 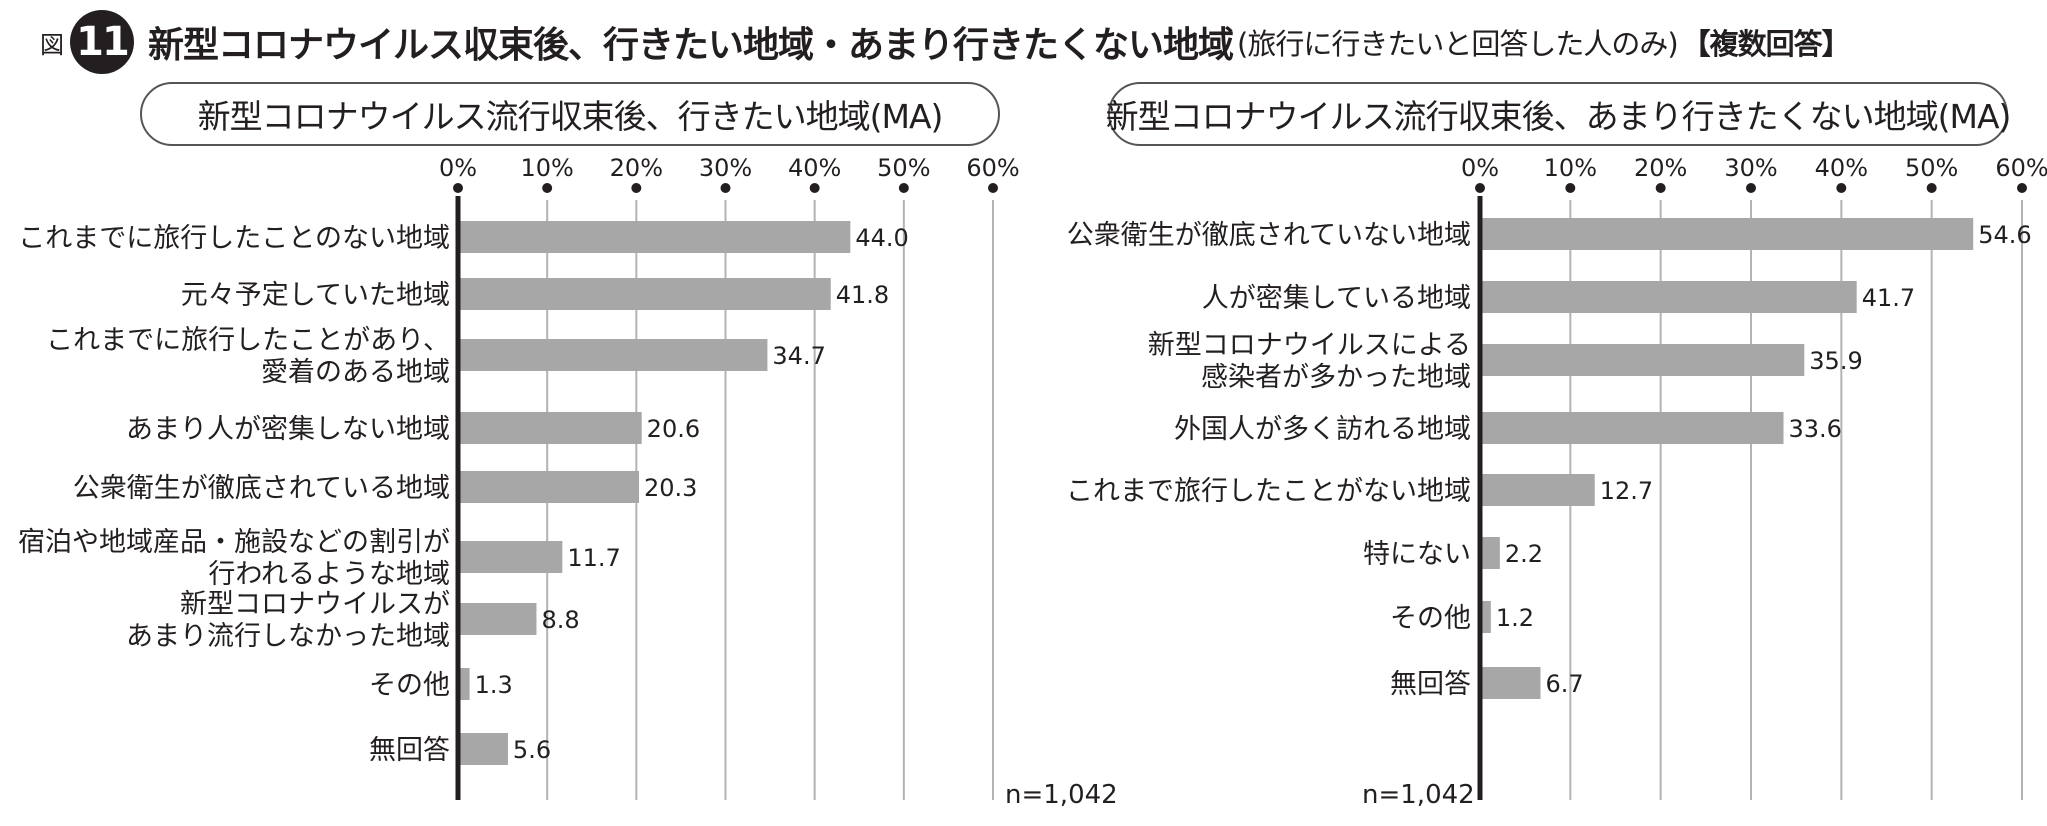 I want to click on value-label: 12.7, so click(x=1626, y=491).